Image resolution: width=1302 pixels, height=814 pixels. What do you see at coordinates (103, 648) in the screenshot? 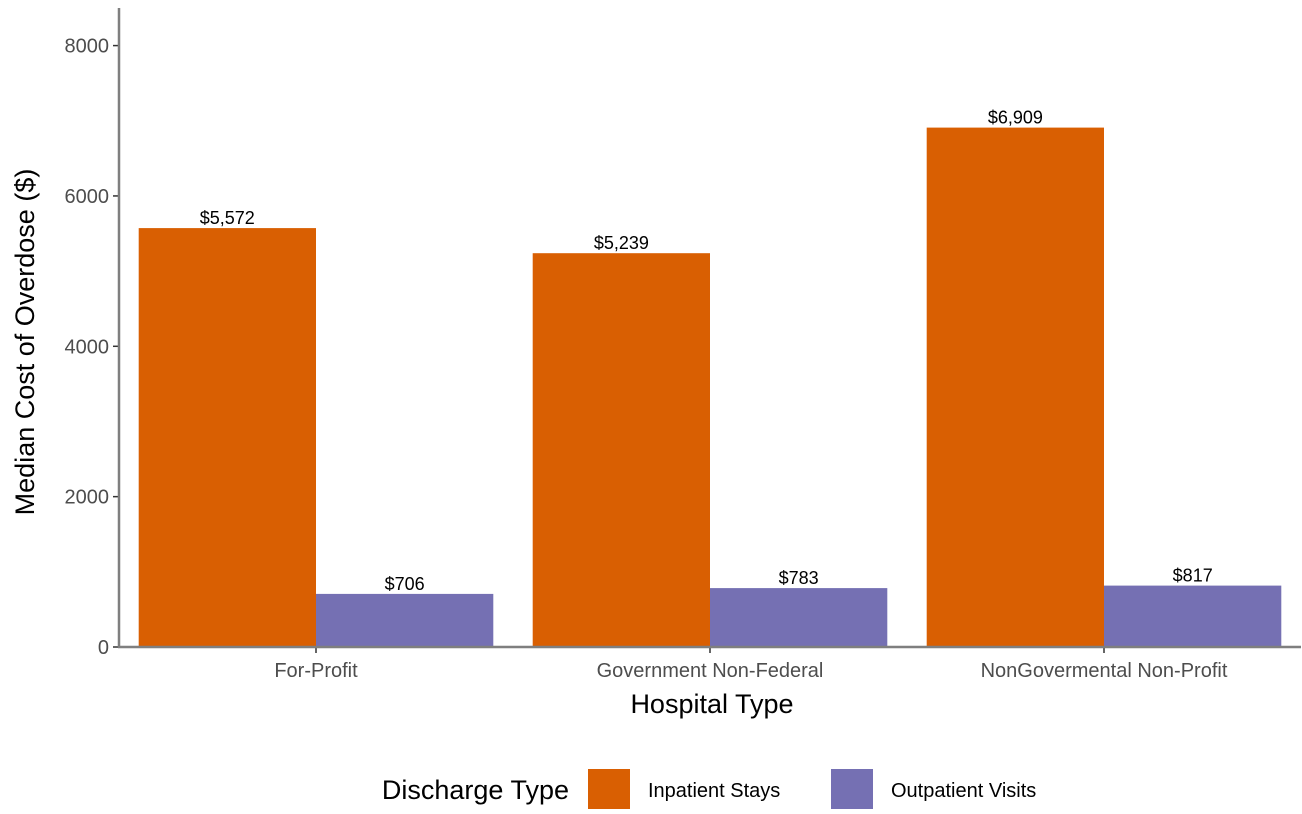
I see `y-tick-label: 0` at bounding box center [103, 648].